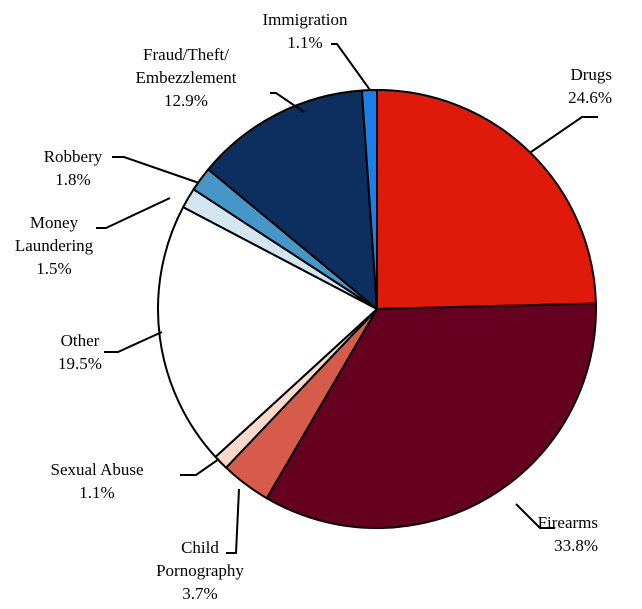  What do you see at coordinates (80, 363) in the screenshot?
I see `slice-value-label: 19.5%` at bounding box center [80, 363].